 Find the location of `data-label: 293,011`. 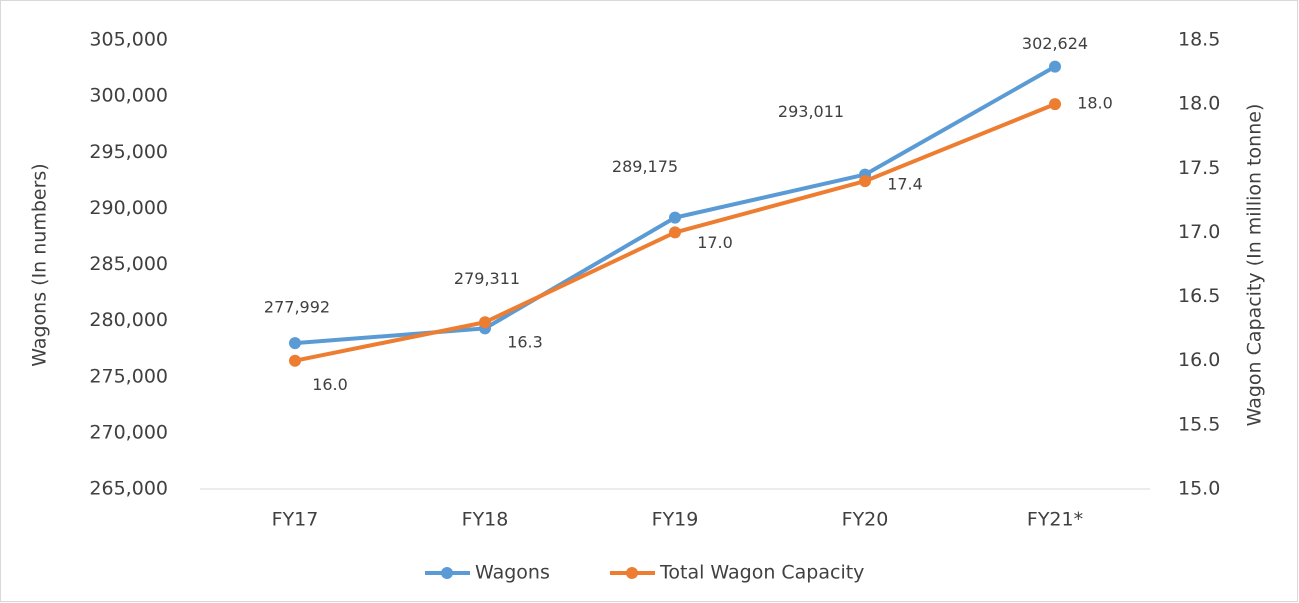

data-label: 293,011 is located at coordinates (811, 111).